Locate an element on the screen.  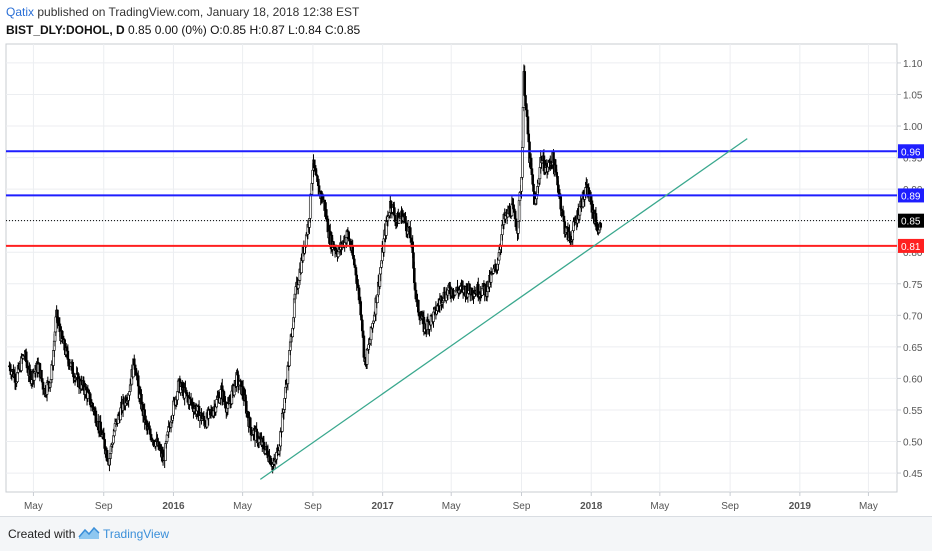
last-price-box is located at coordinates (911, 220).